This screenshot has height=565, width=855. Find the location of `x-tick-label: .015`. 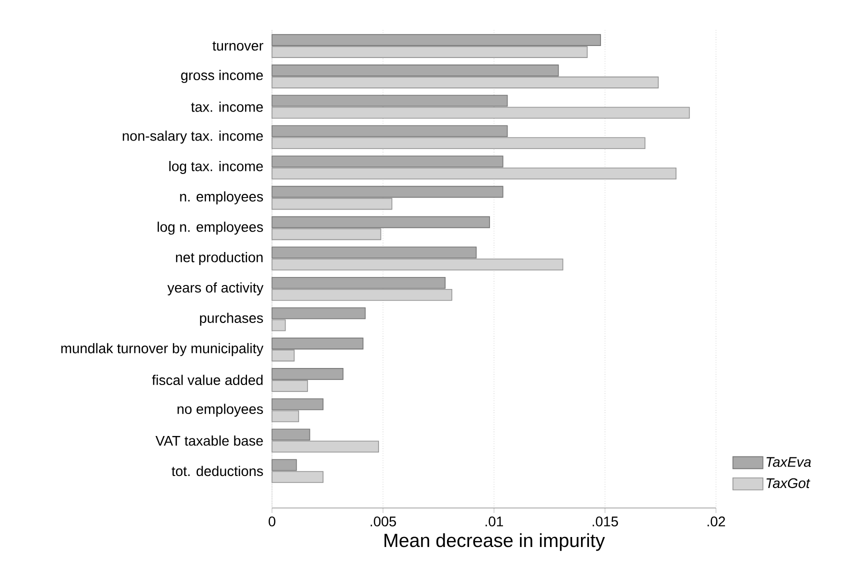

x-tick-label: .015 is located at coordinates (605, 521).